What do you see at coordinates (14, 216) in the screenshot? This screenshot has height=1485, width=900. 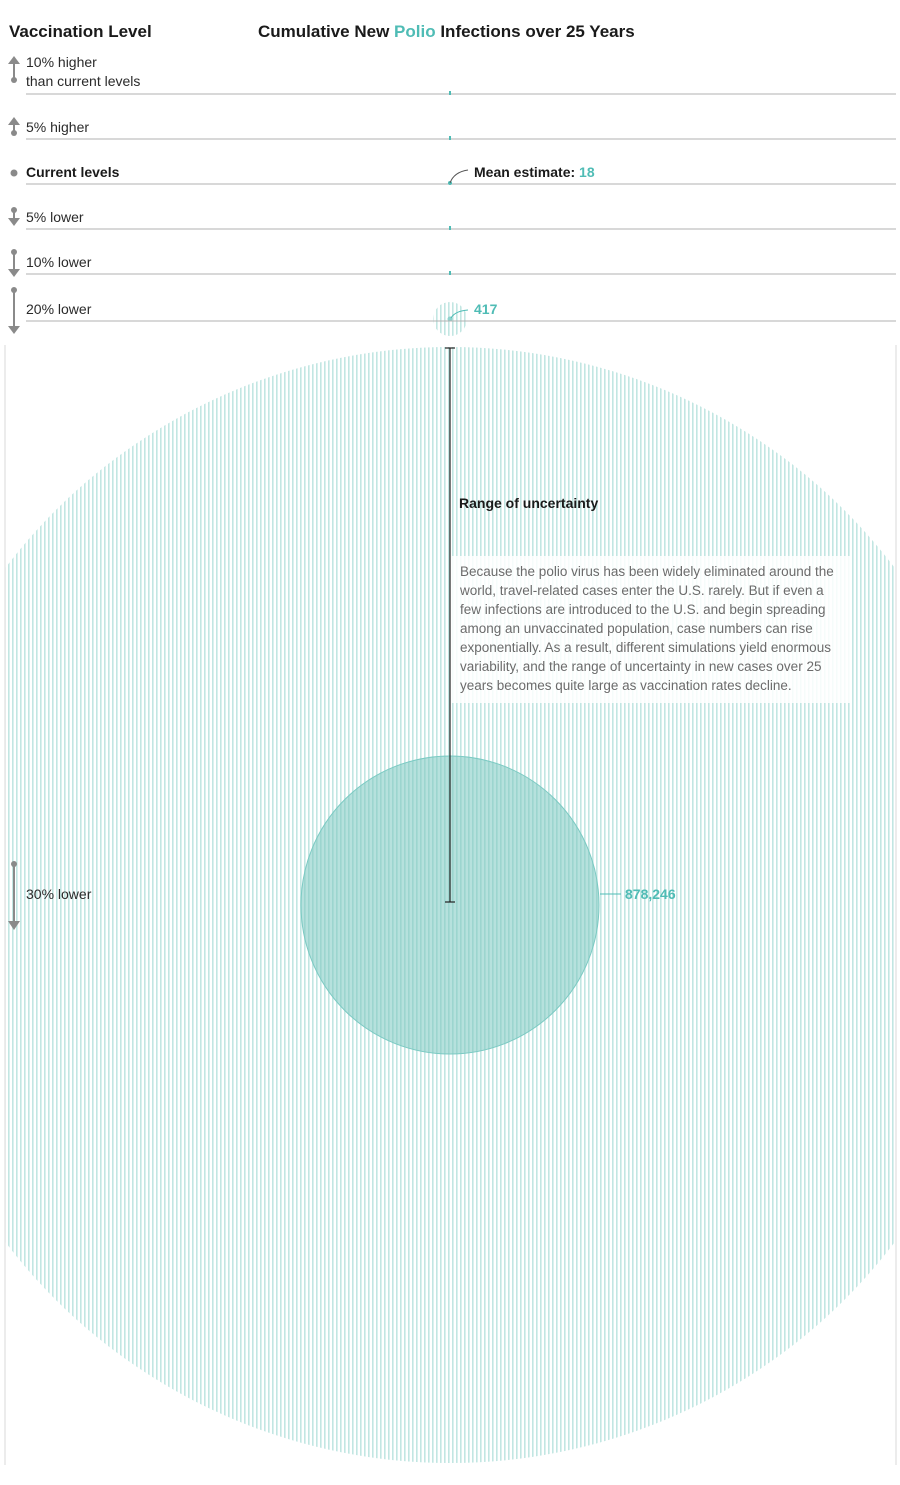 I see `arrow-down-5-lower-icon` at bounding box center [14, 216].